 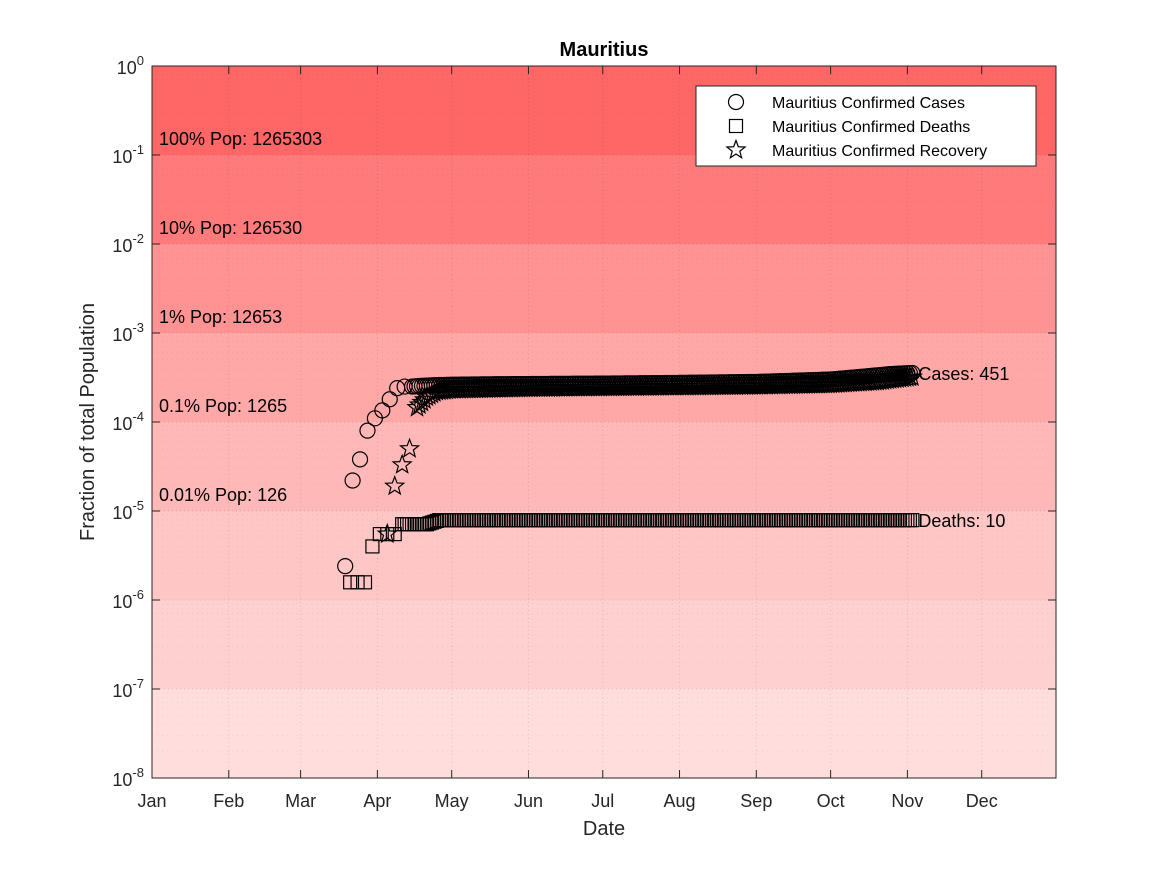 I want to click on legend-entry: Mauritius Confirmed Deaths, so click(x=871, y=127).